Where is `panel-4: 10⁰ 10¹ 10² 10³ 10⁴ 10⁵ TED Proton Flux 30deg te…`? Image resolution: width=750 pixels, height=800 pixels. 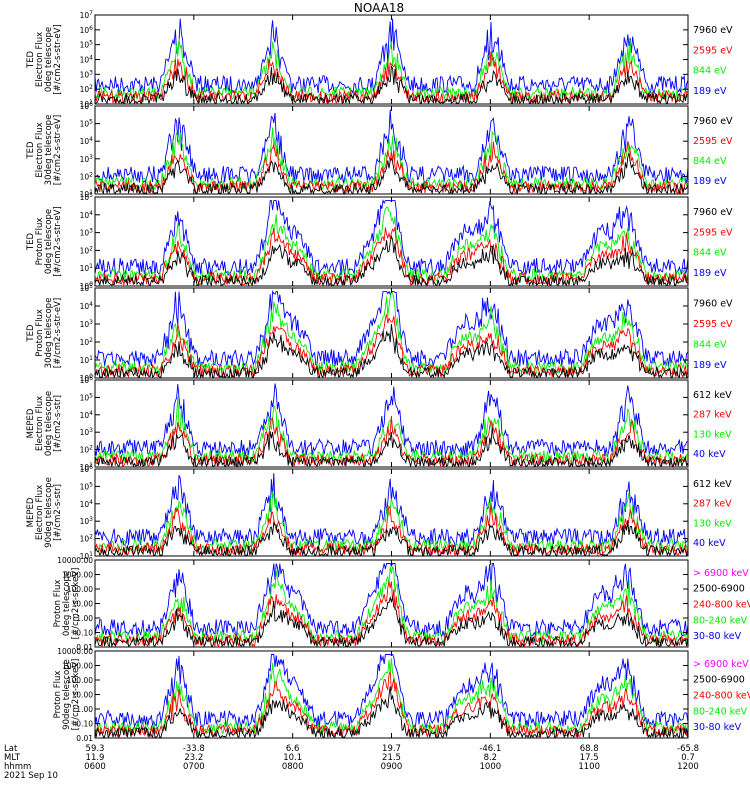 panel-4: 10⁰ 10¹ 10² 10³ 10⁴ 10⁵ TED Proton Flux 30deg te… is located at coordinates (379, 333).